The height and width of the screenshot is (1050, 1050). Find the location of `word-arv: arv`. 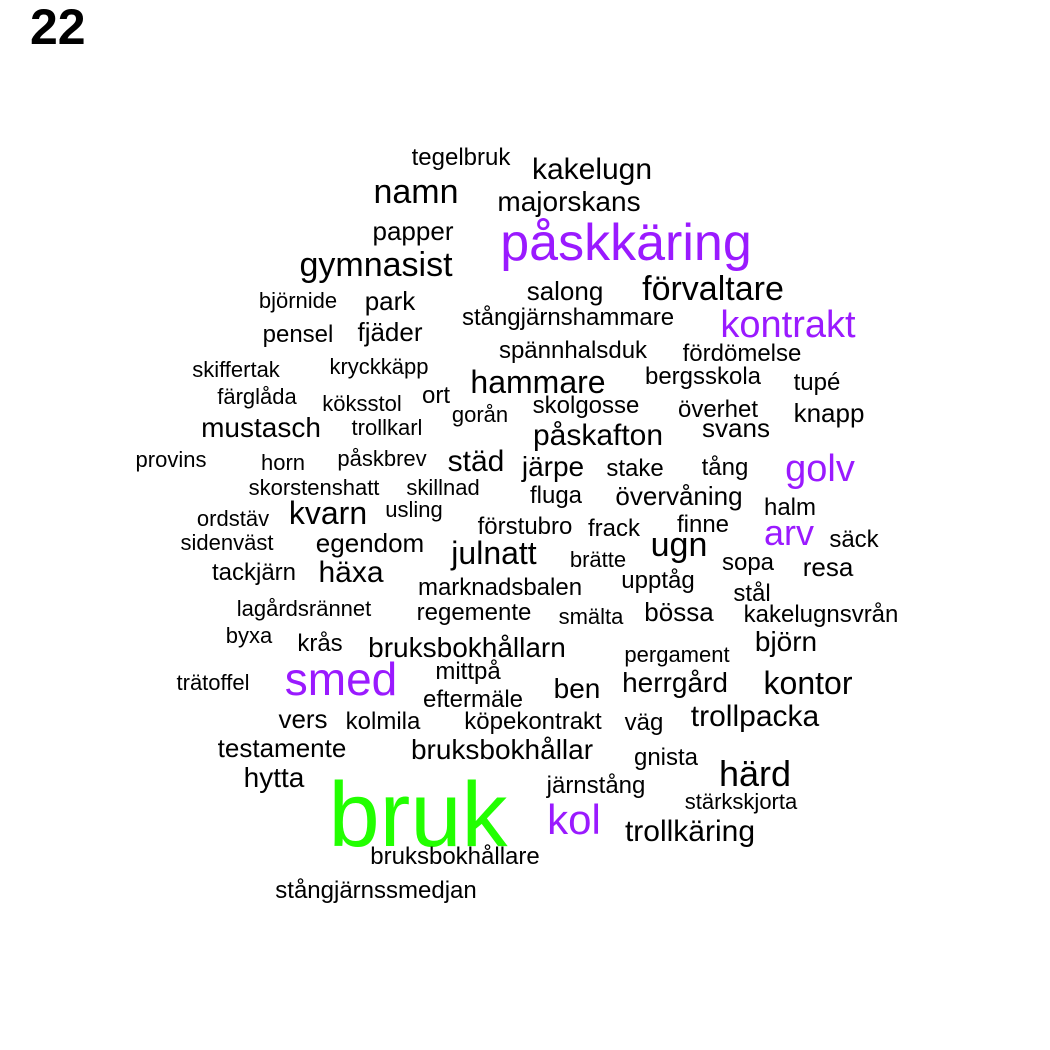

word-arv: arv is located at coordinates (789, 532).